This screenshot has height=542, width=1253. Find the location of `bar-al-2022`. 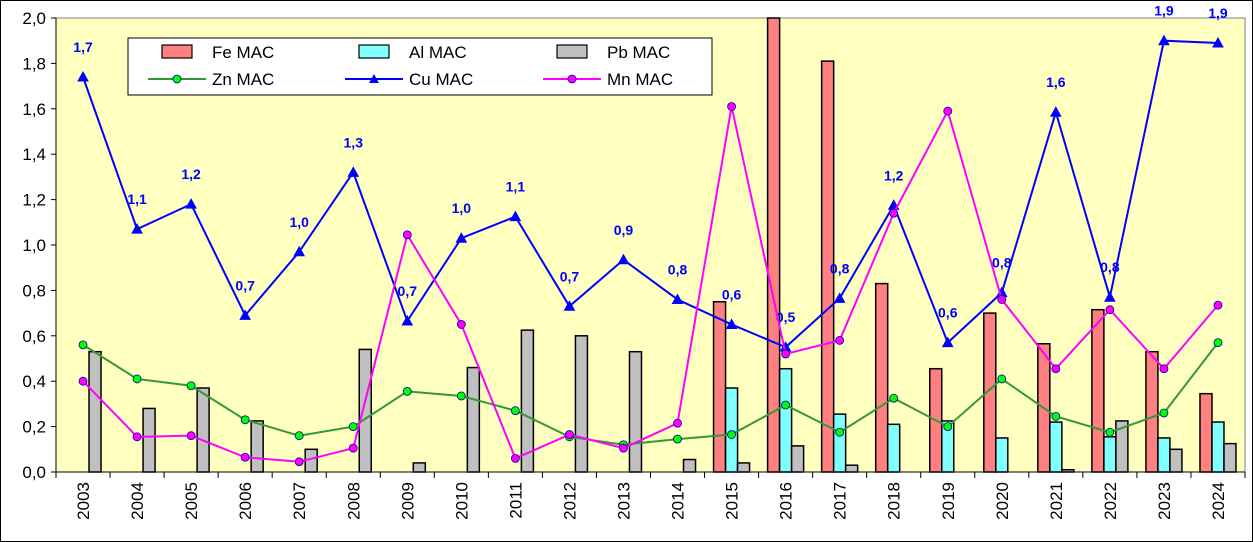

bar-al-2022 is located at coordinates (1110, 454).